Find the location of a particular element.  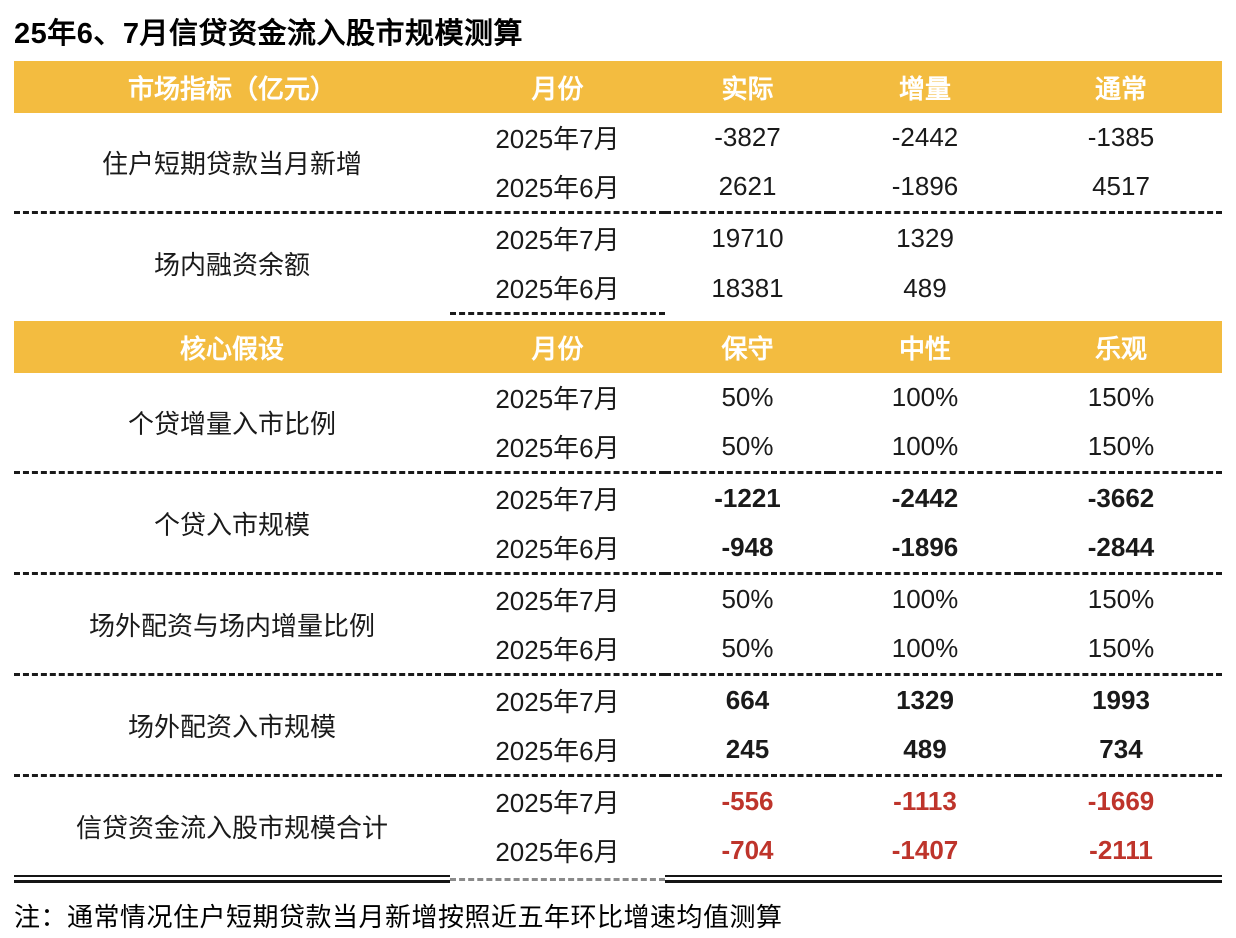

footnote: 注：通常情况住户短期贷款当月新增按照近五年环比增速均值测算 is located at coordinates (398, 917).